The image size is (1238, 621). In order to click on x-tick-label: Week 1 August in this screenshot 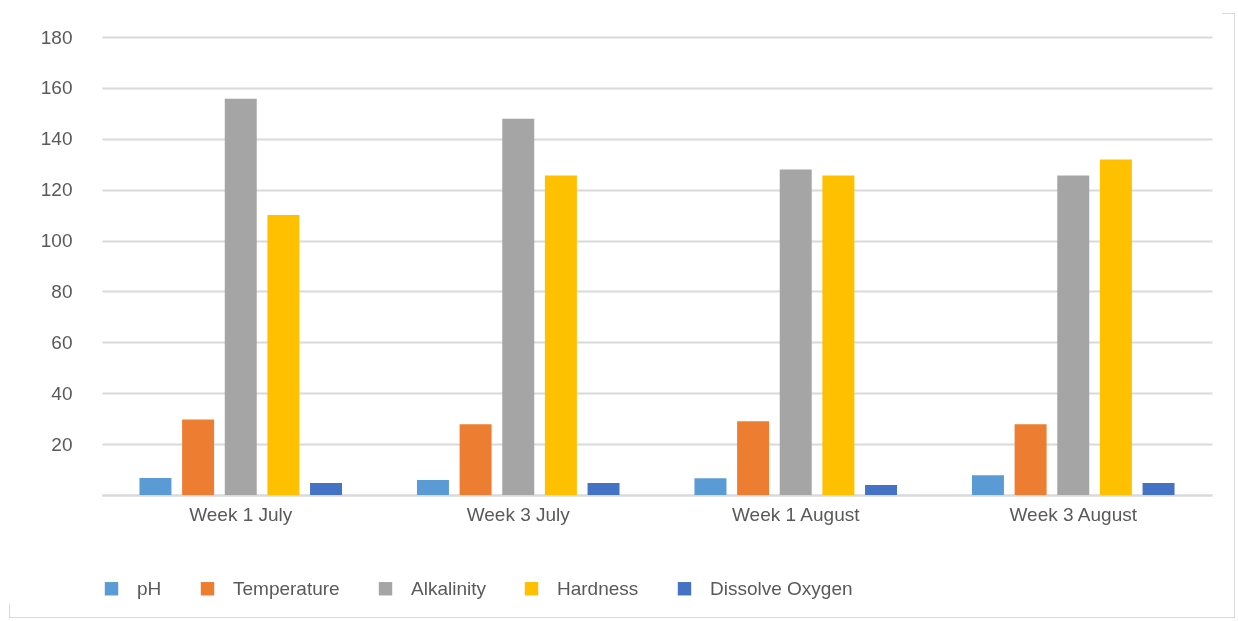, I will do `click(796, 514)`.